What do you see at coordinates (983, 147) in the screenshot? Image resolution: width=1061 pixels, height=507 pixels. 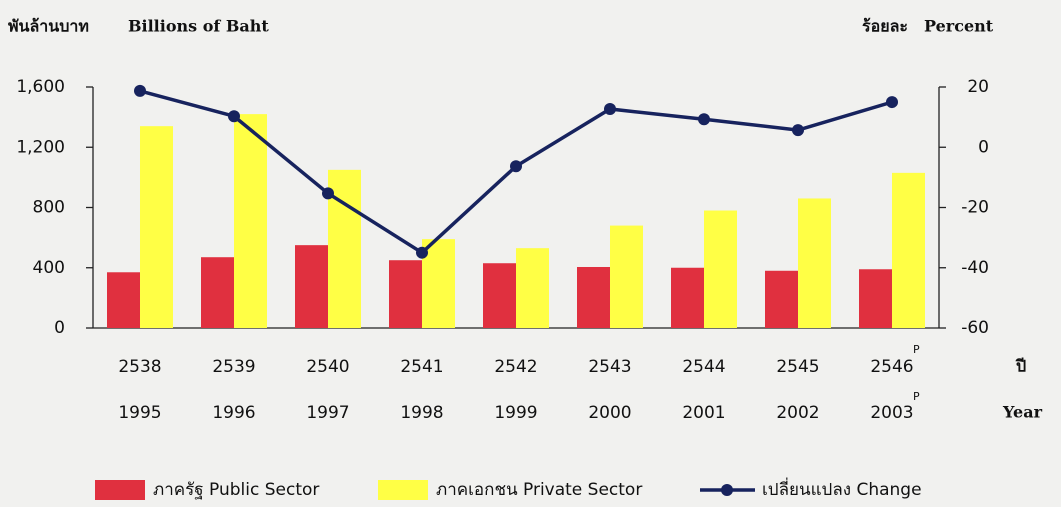 I see `y2-tick-label: 0` at bounding box center [983, 147].